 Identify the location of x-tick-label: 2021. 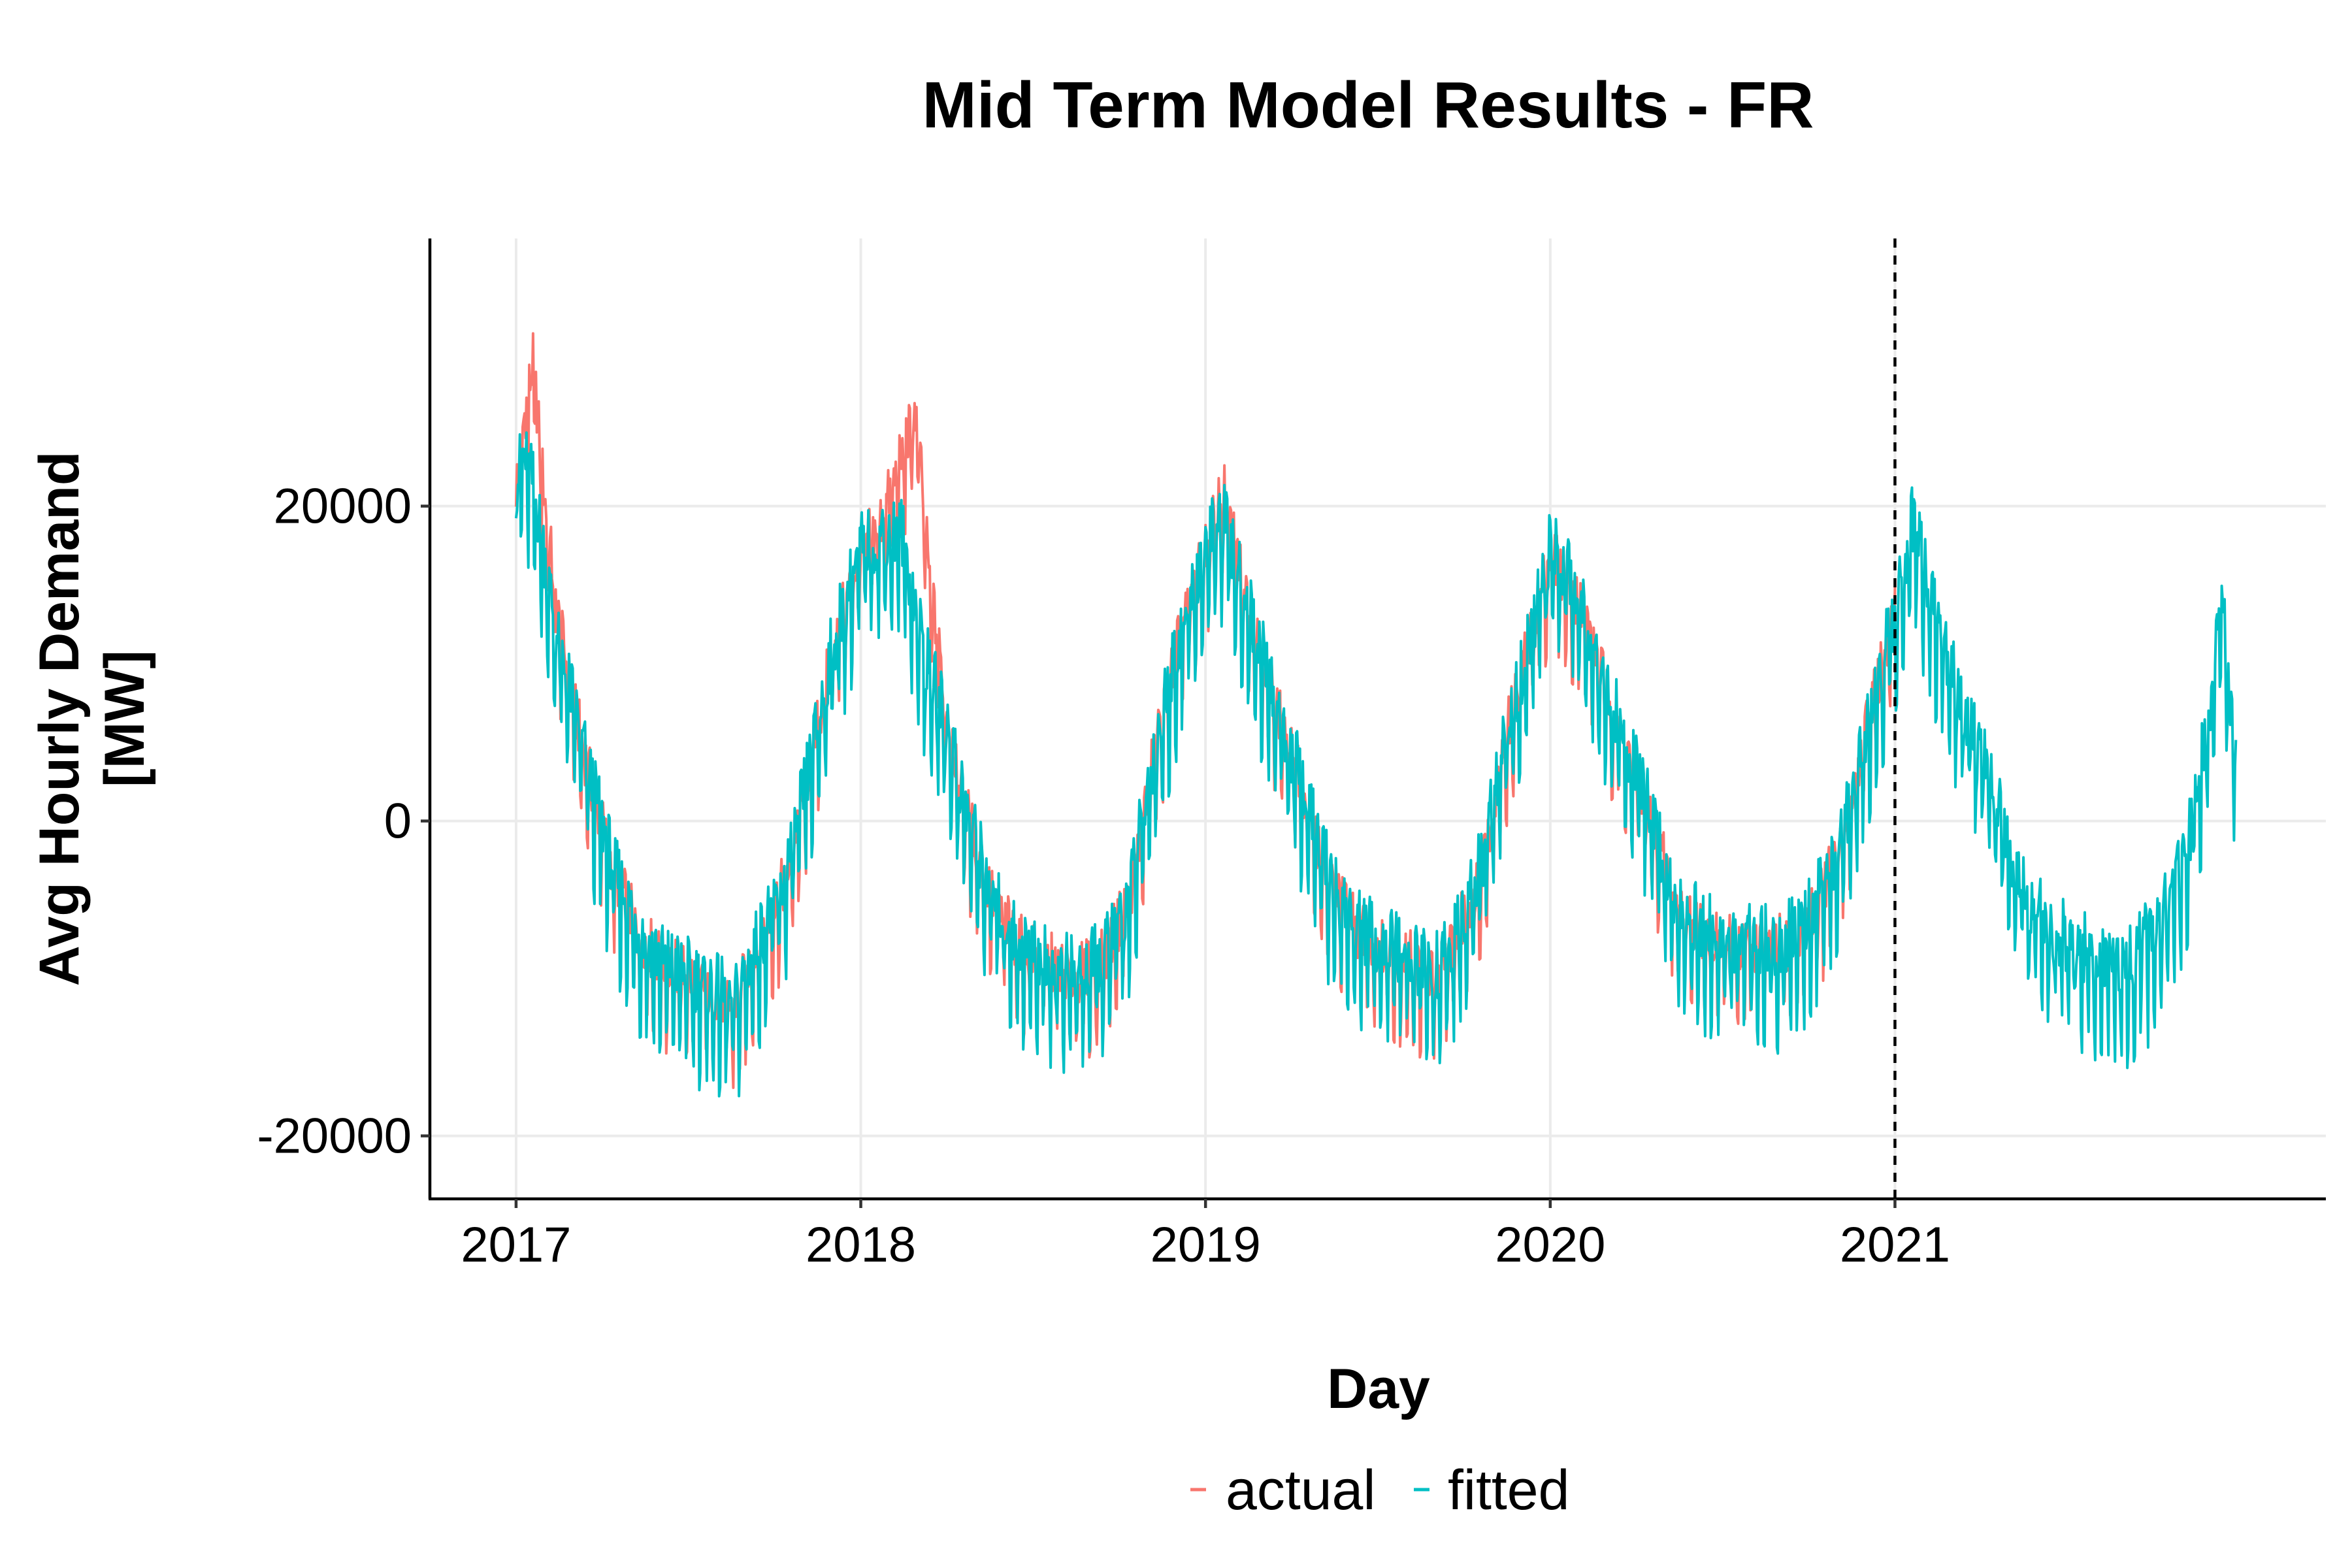
(1895, 1245).